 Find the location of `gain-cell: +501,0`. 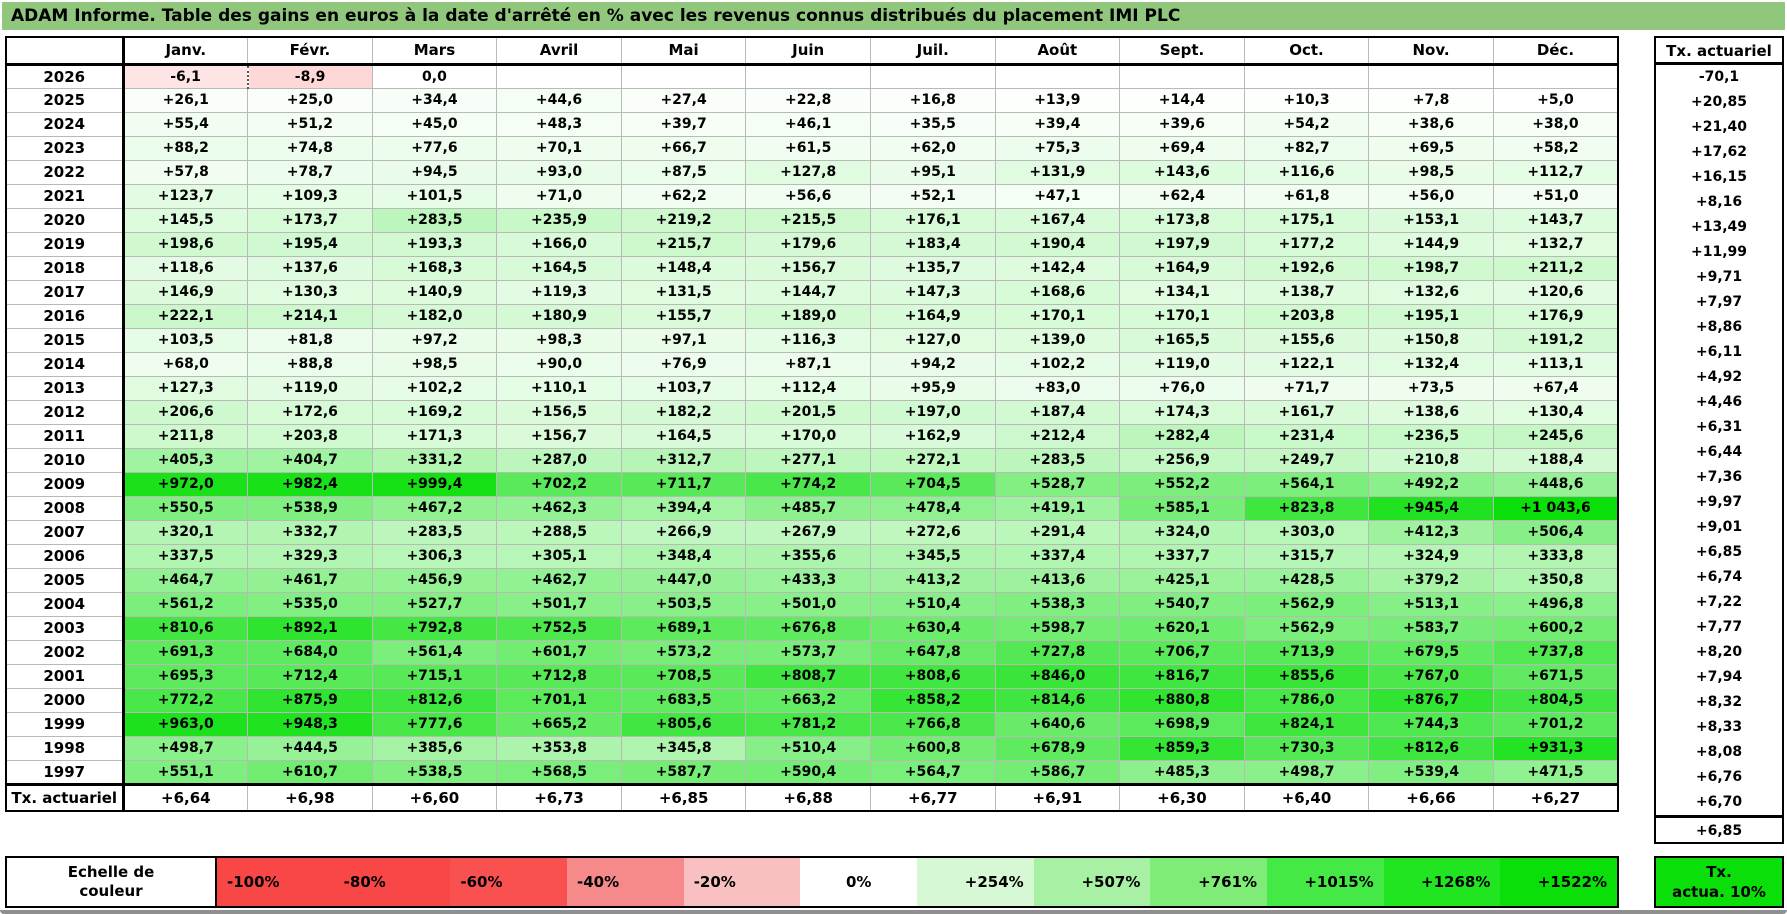

gain-cell: +501,0 is located at coordinates (808, 603).